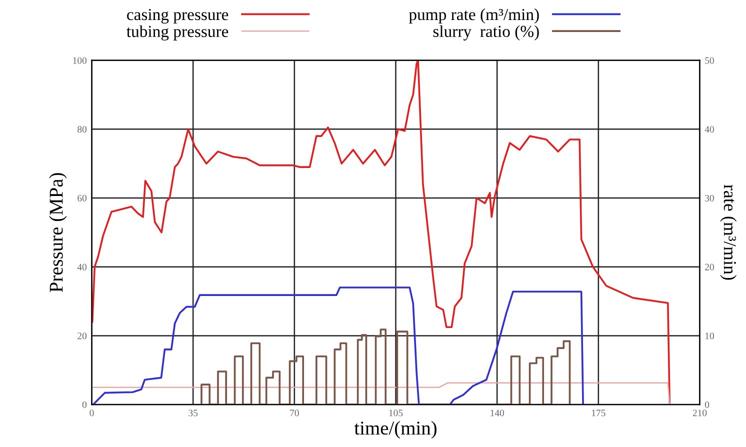 The height and width of the screenshot is (447, 746). Describe the element at coordinates (294, 413) in the screenshot. I see `x-tick-label: 70` at that location.